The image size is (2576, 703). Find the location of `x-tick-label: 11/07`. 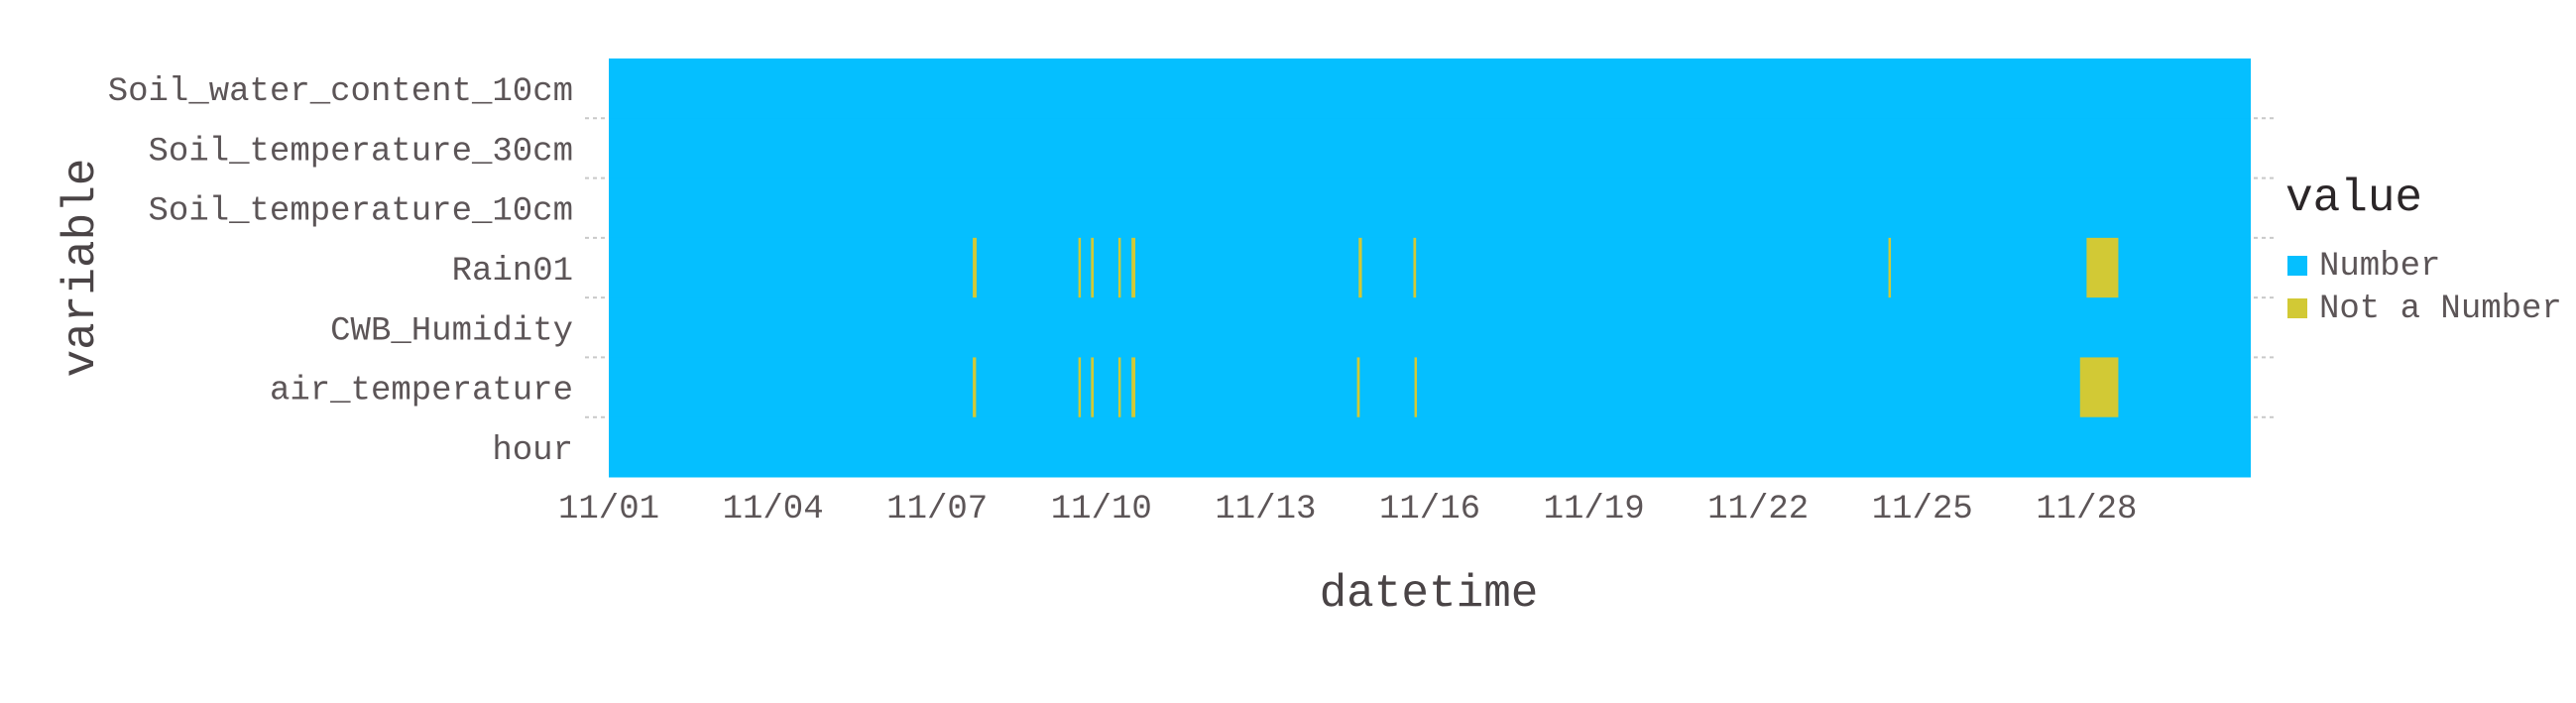

x-tick-label: 11/07 is located at coordinates (937, 509).